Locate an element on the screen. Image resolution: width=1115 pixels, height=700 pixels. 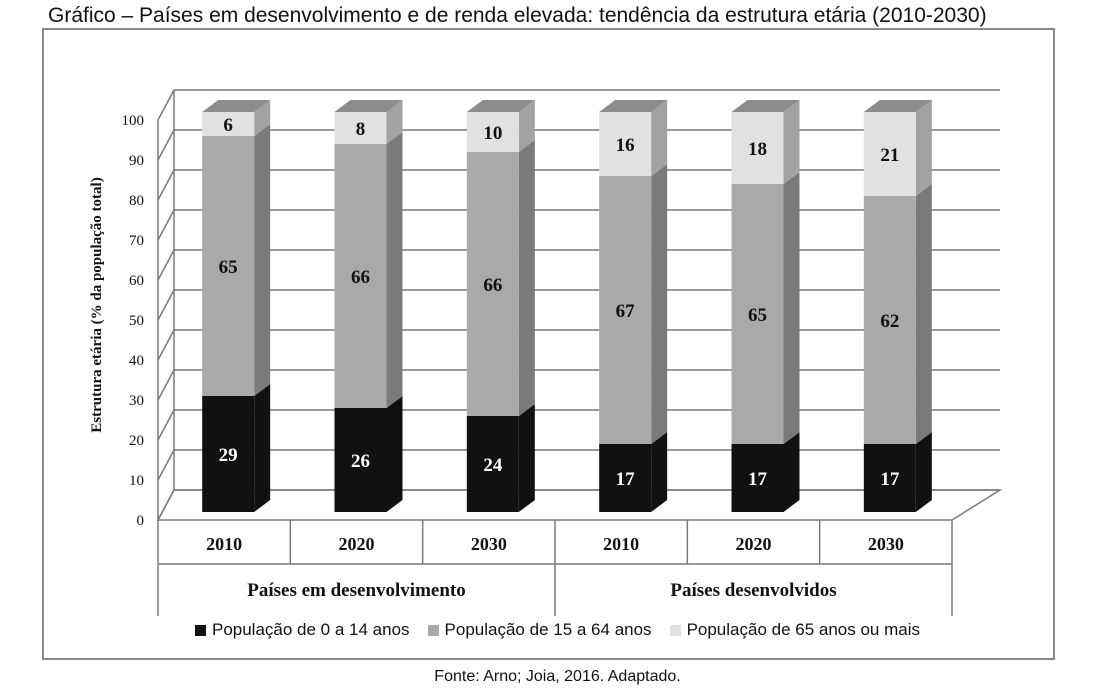
data-label: 21 is located at coordinates (889, 155).